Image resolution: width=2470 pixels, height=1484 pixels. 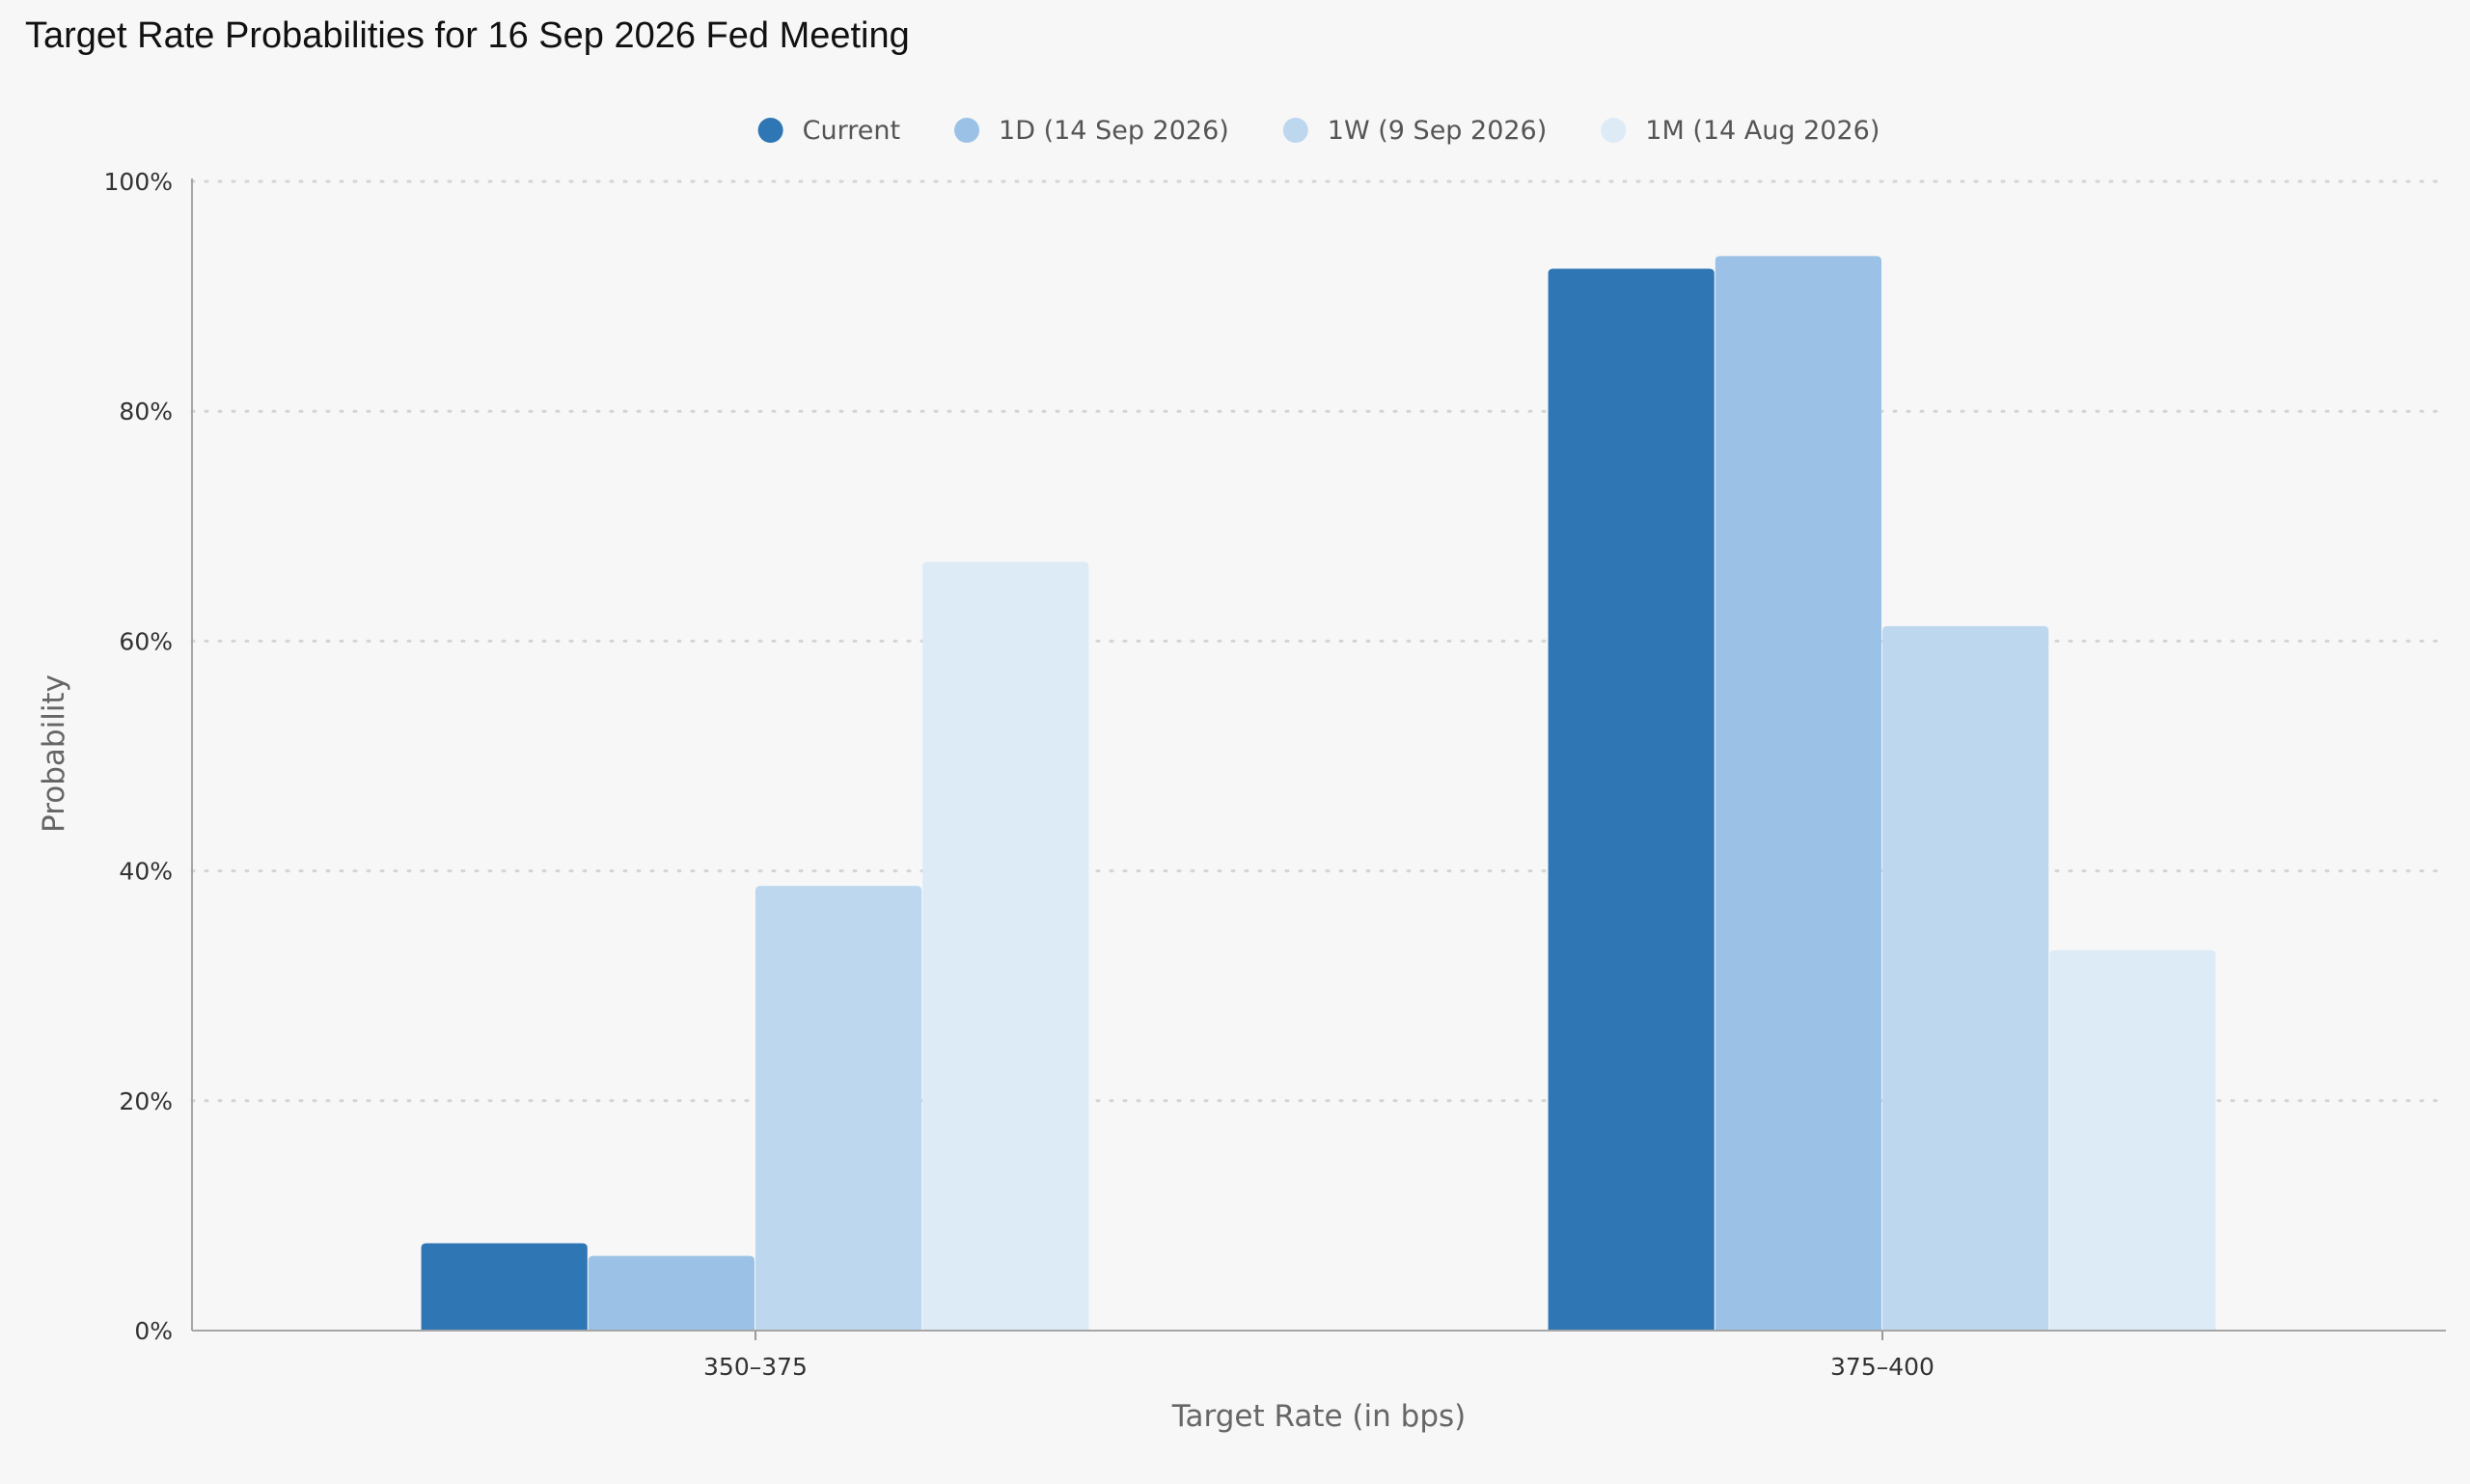 I want to click on y-tick-label: 100%, so click(x=138, y=182).